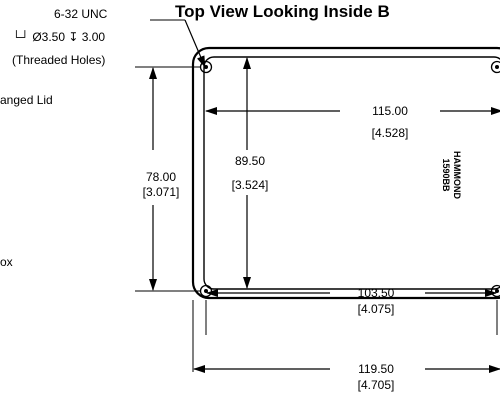 This screenshot has height=396, width=500. What do you see at coordinates (58, 60) in the screenshot?
I see `hole-note-caption: (Threaded Holes)` at bounding box center [58, 60].